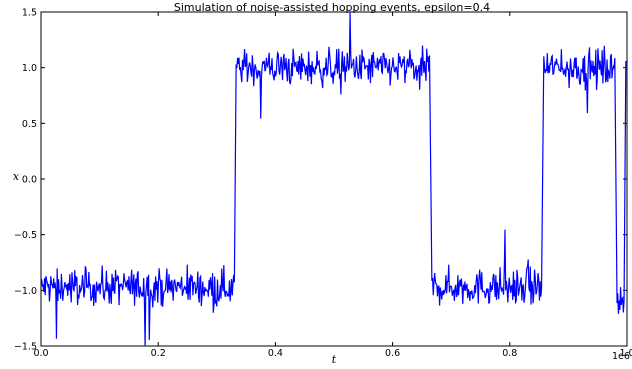 The height and width of the screenshot is (369, 632). I want to click on x-tick-label: 0.4, so click(275, 353).